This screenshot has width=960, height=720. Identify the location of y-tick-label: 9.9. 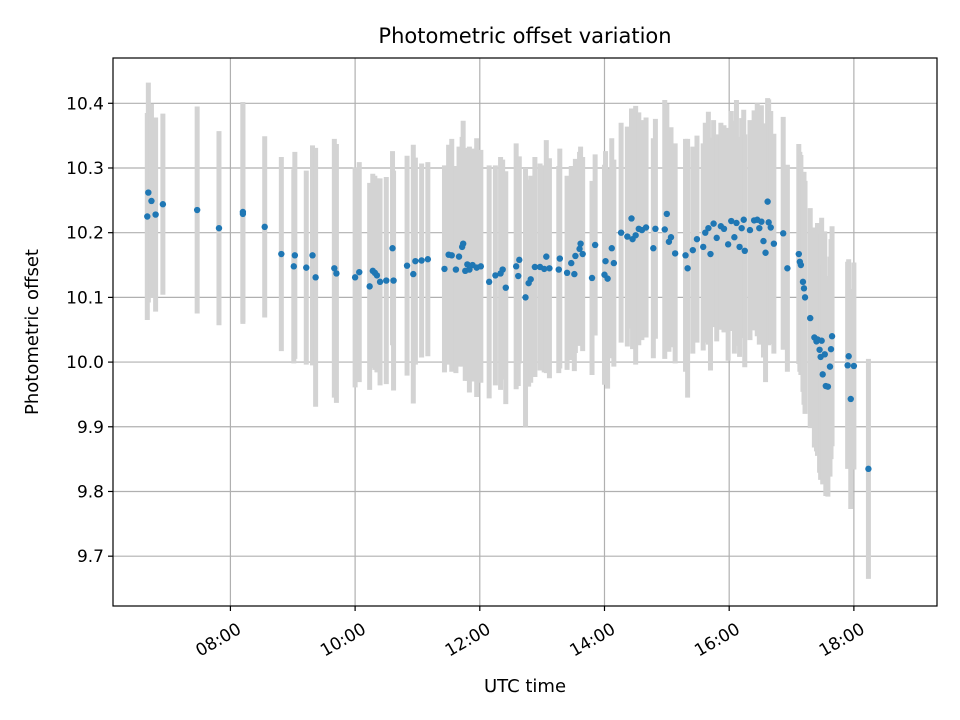
(90, 428).